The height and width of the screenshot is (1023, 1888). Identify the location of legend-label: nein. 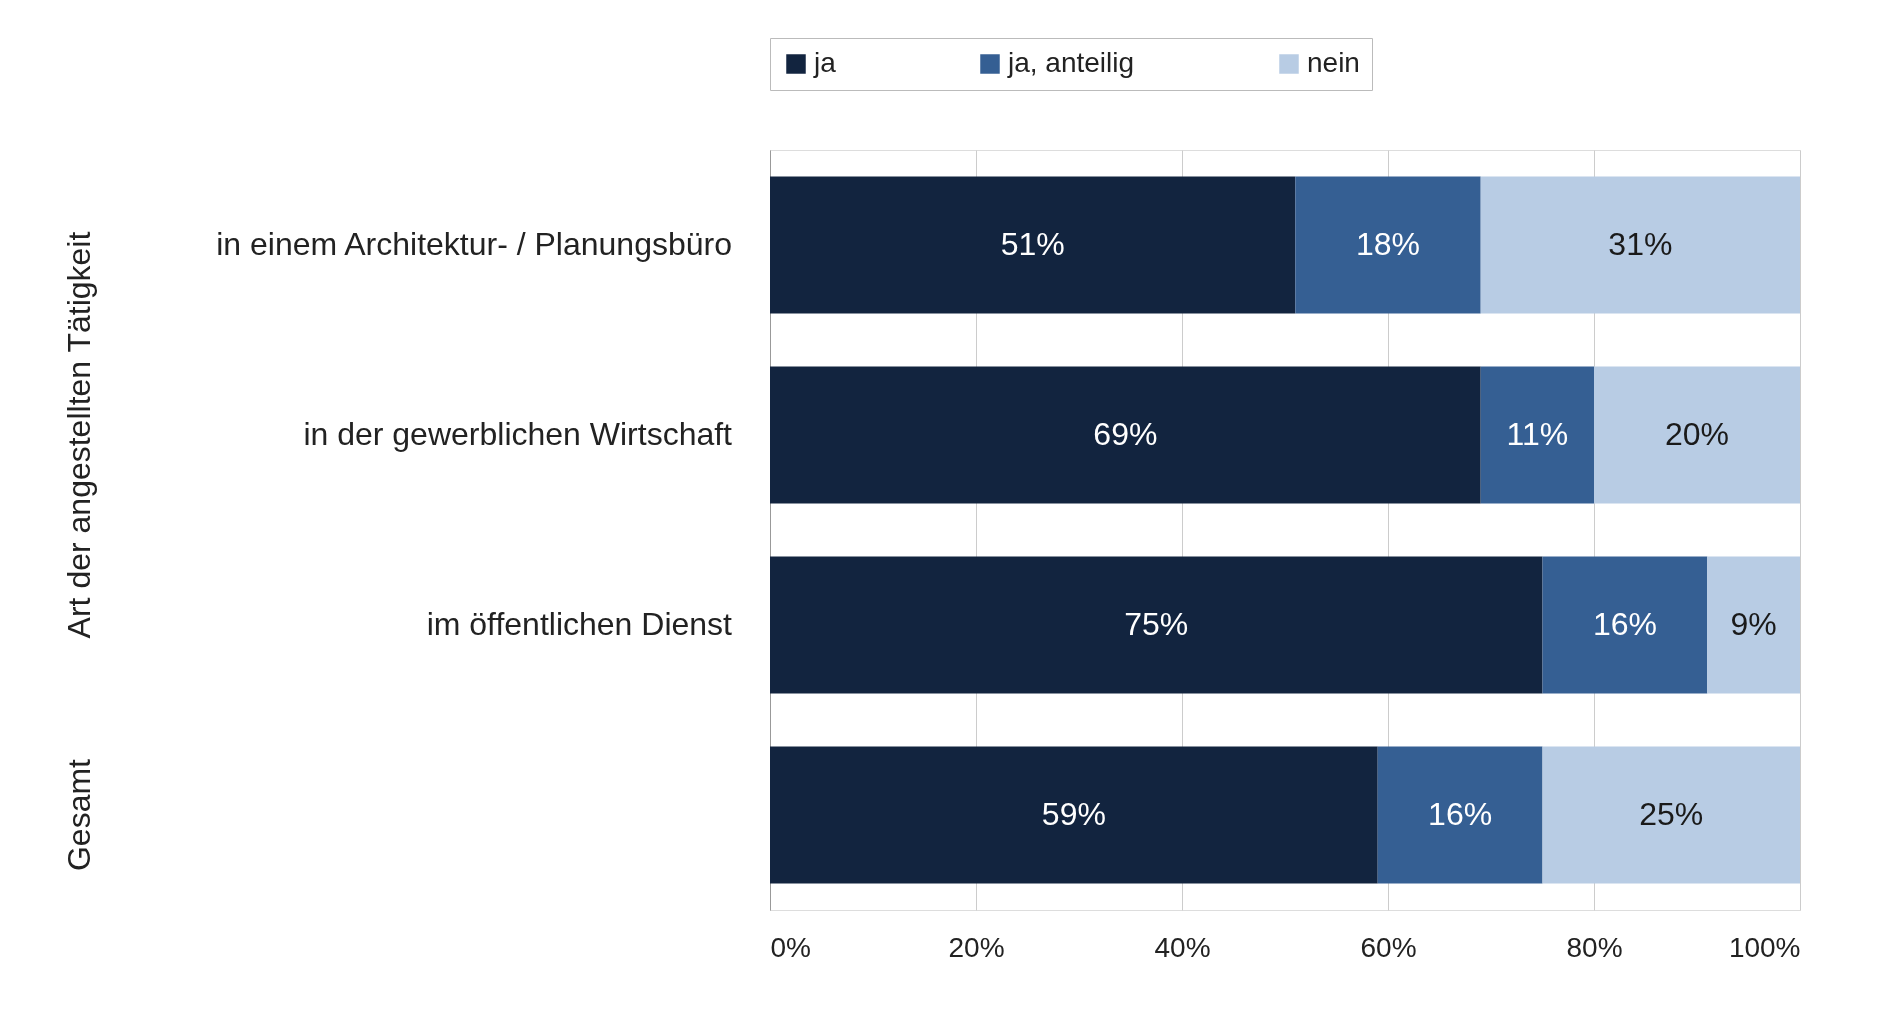
(1333, 62).